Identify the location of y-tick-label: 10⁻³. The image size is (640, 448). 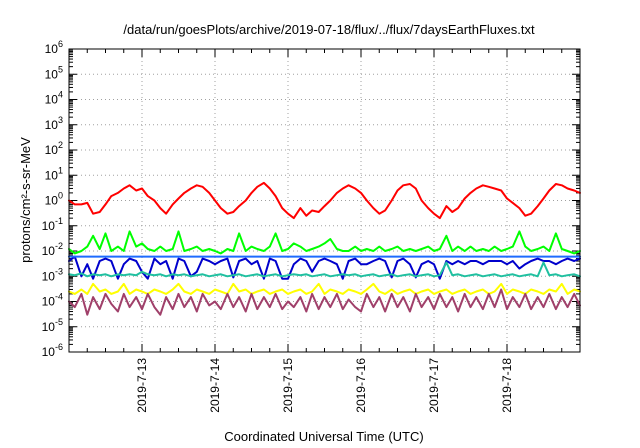
(52, 274).